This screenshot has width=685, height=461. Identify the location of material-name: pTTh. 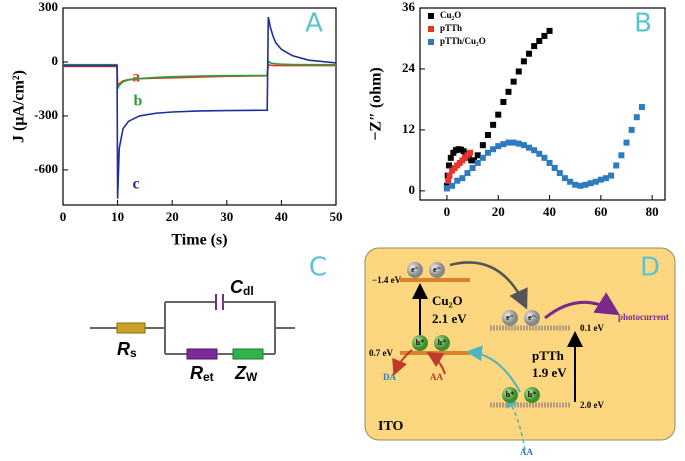
(548, 355).